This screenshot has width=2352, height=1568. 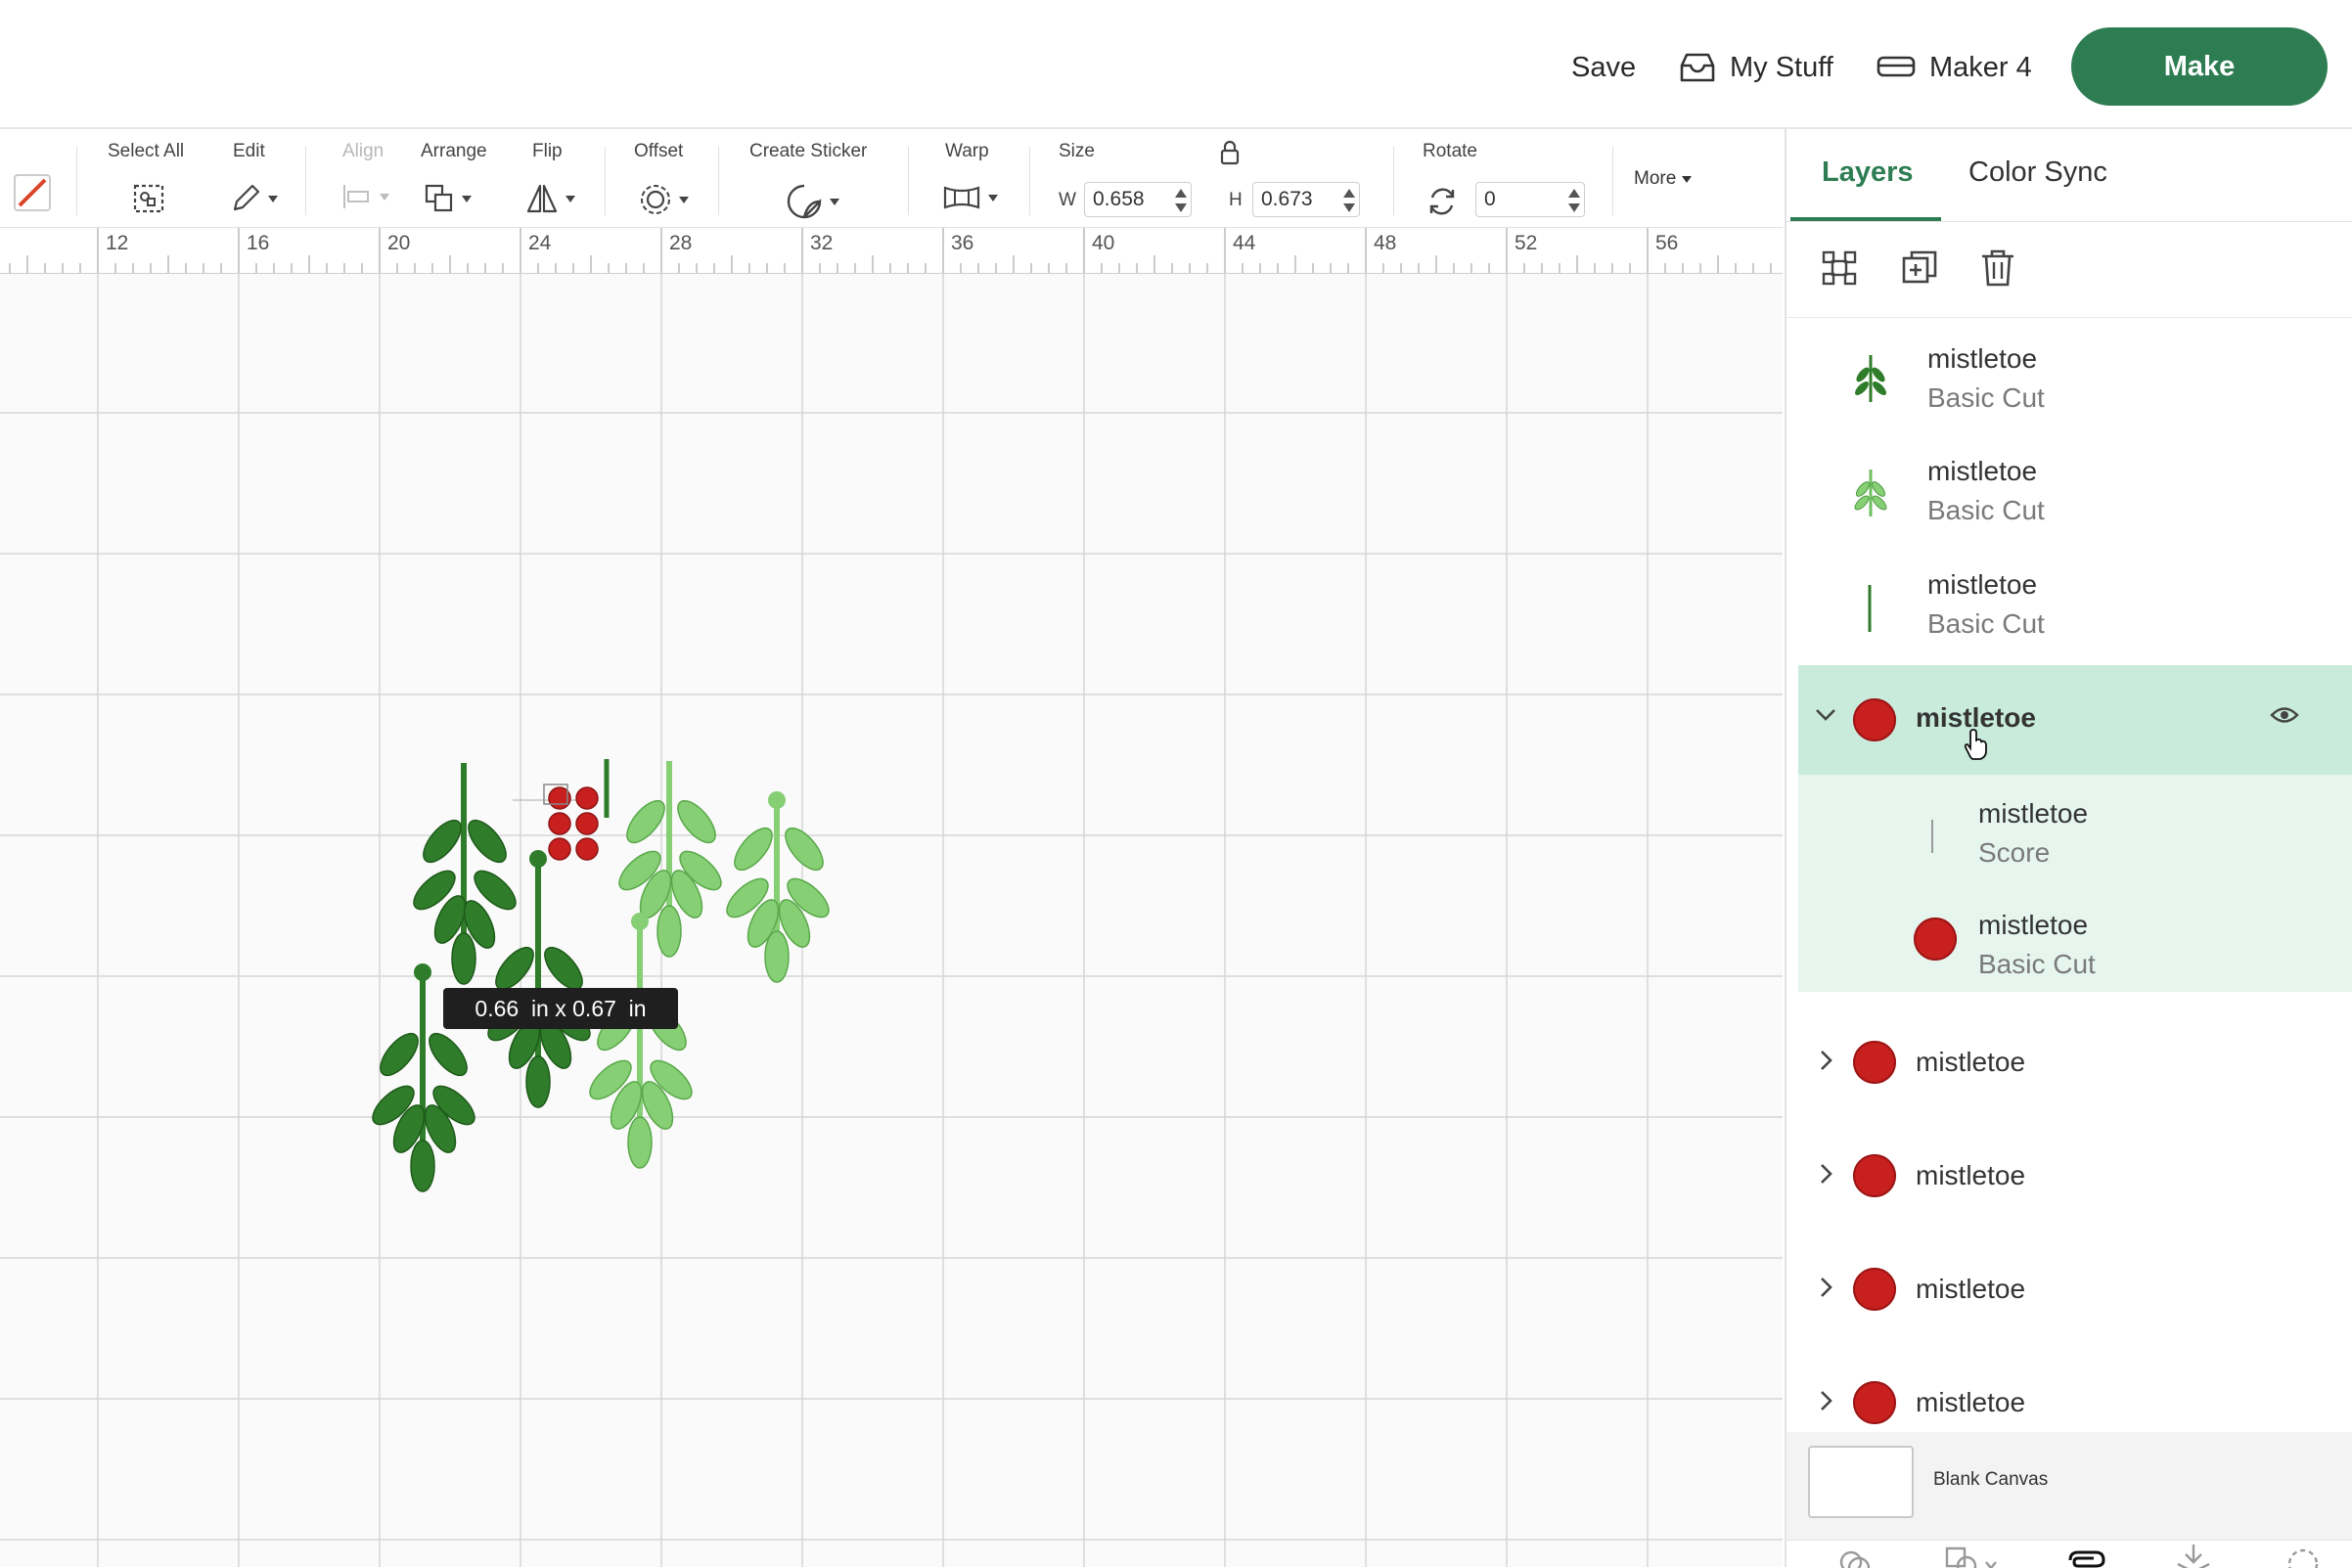 I want to click on more-label: More, so click(x=1656, y=178).